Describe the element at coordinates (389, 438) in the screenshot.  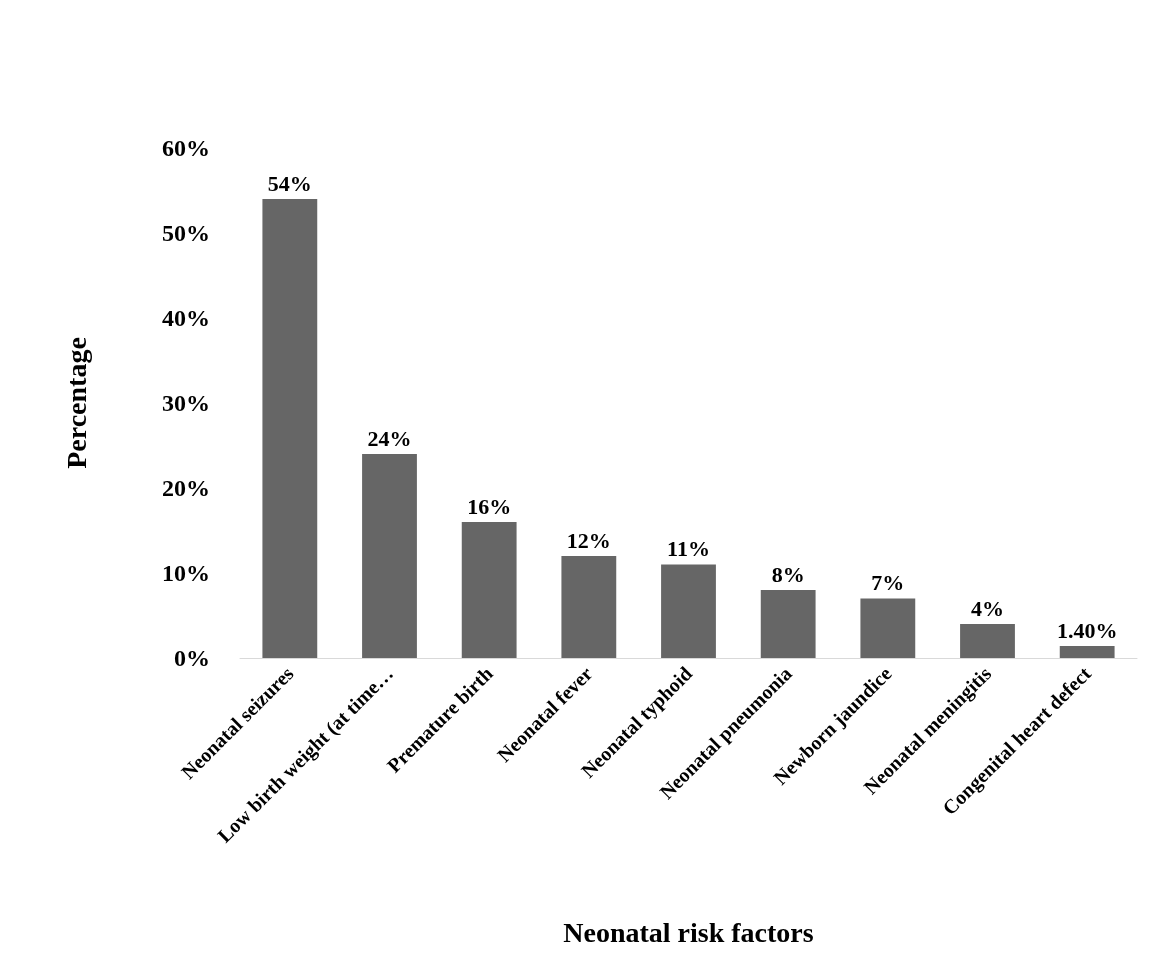
I see `data-label: 24%` at that location.